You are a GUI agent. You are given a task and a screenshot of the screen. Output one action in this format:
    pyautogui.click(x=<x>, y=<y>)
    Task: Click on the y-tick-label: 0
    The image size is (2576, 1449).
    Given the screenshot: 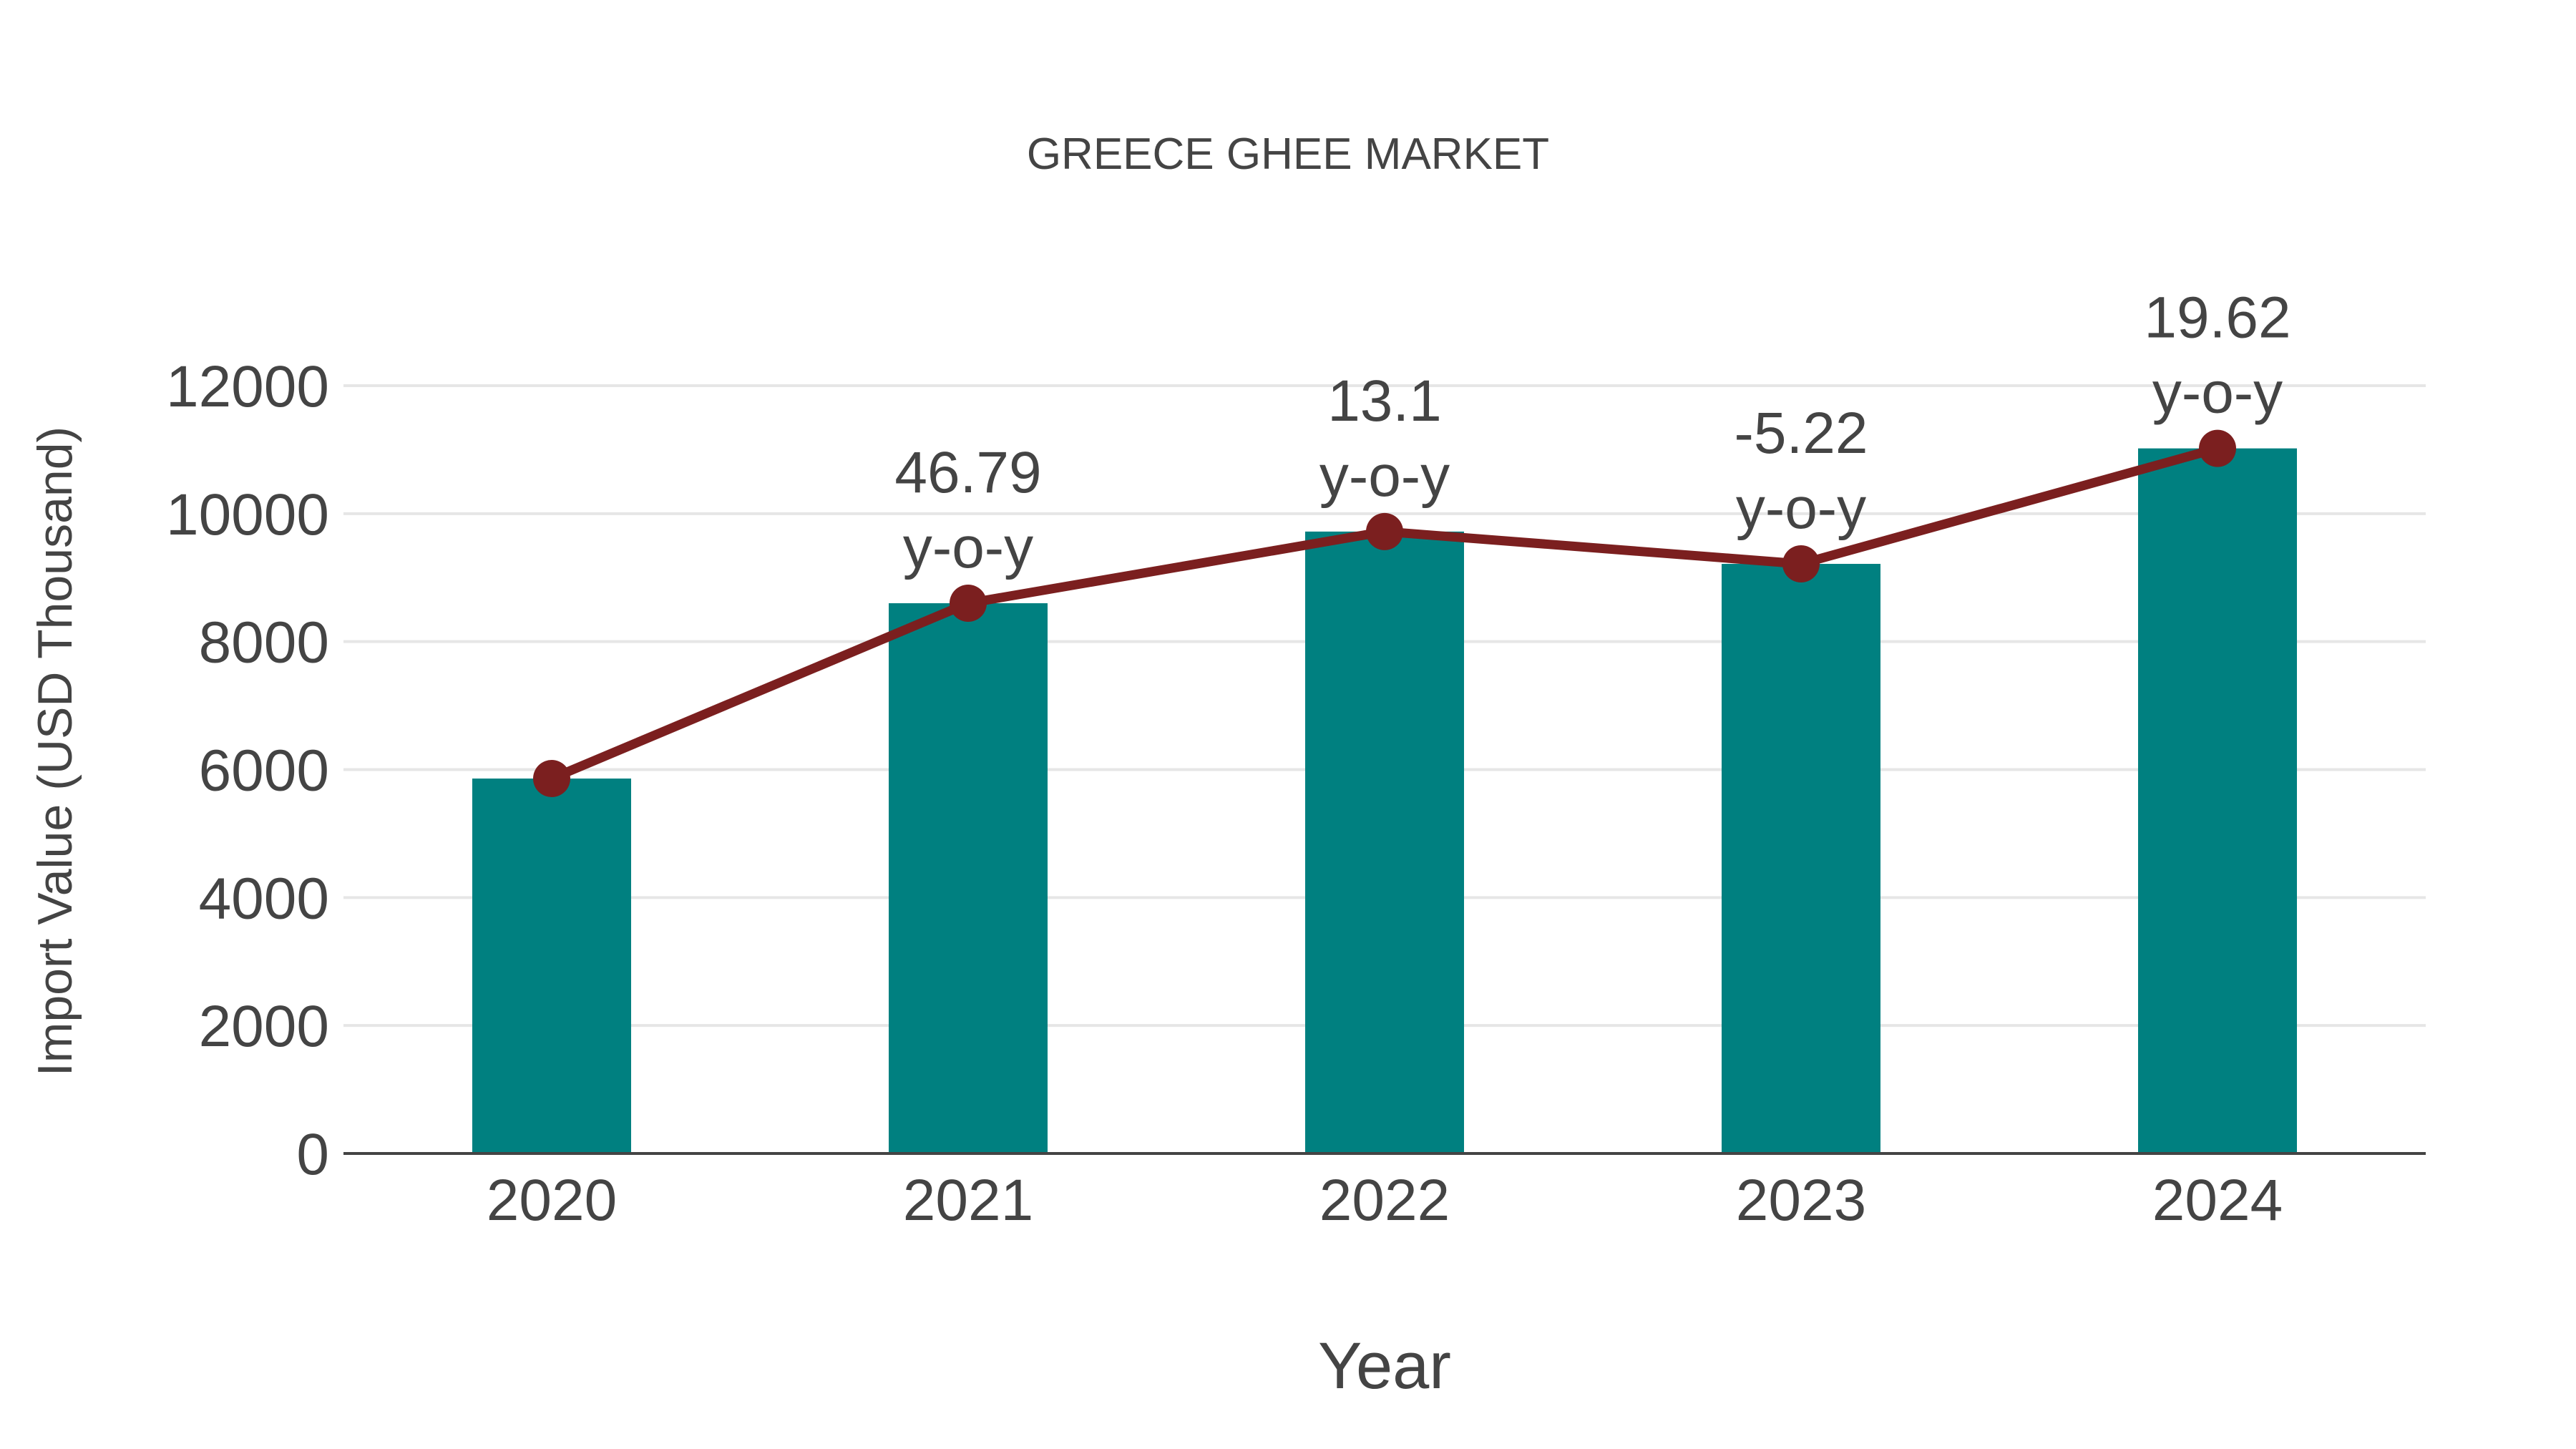 What is the action you would take?
    pyautogui.click(x=312, y=1154)
    